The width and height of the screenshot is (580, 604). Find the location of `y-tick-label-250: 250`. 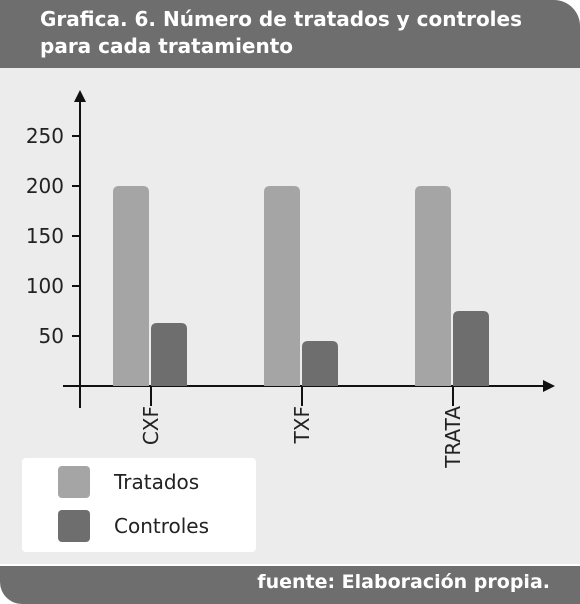

y-tick-label-250: 250 is located at coordinates (45, 136).